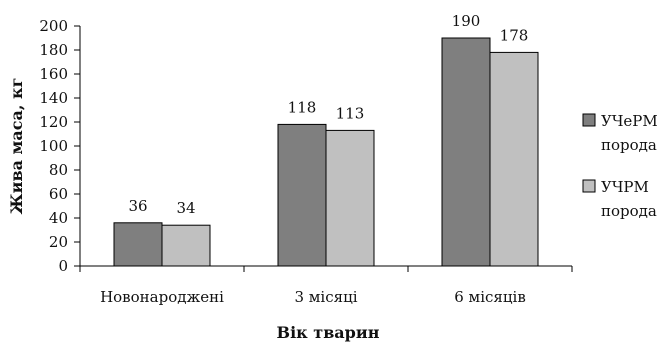  Describe the element at coordinates (53, 122) in the screenshot. I see `y-tick-label: 120` at that location.